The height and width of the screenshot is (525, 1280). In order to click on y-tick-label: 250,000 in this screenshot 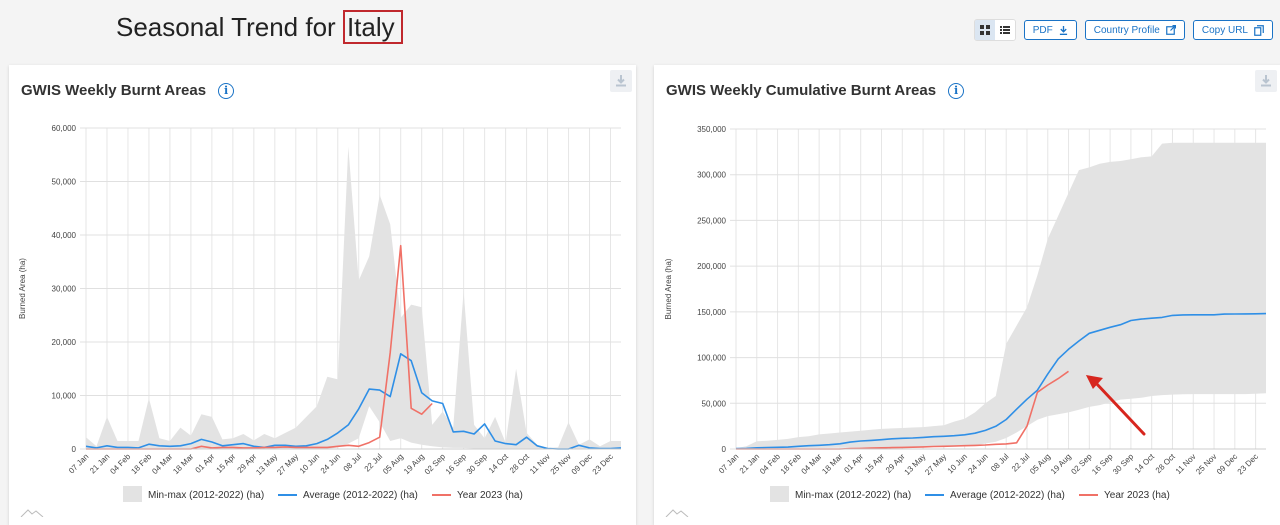, I will do `click(711, 220)`.